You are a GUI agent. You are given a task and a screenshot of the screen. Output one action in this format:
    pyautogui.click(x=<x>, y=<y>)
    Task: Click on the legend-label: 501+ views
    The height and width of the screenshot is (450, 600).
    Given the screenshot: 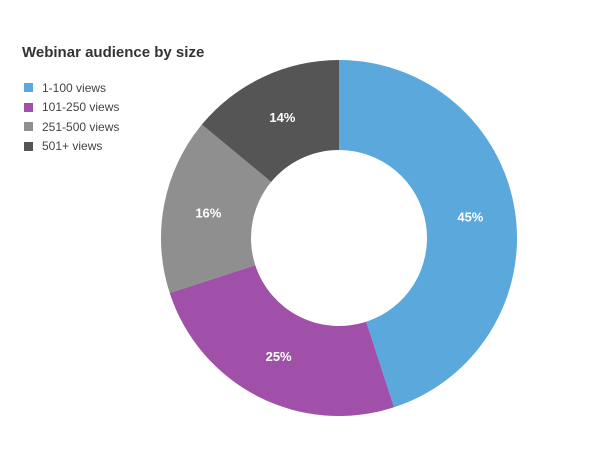 What is the action you would take?
    pyautogui.click(x=72, y=146)
    